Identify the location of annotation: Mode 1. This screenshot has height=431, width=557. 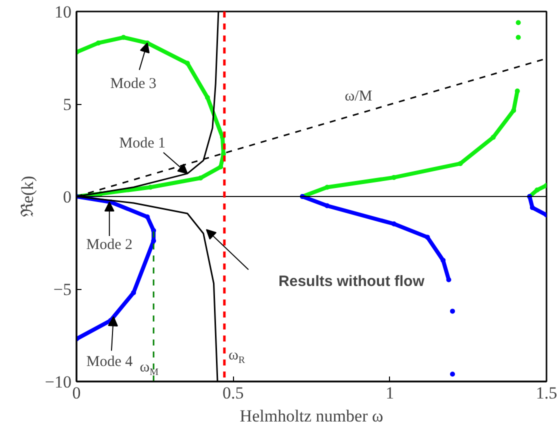
(142, 144).